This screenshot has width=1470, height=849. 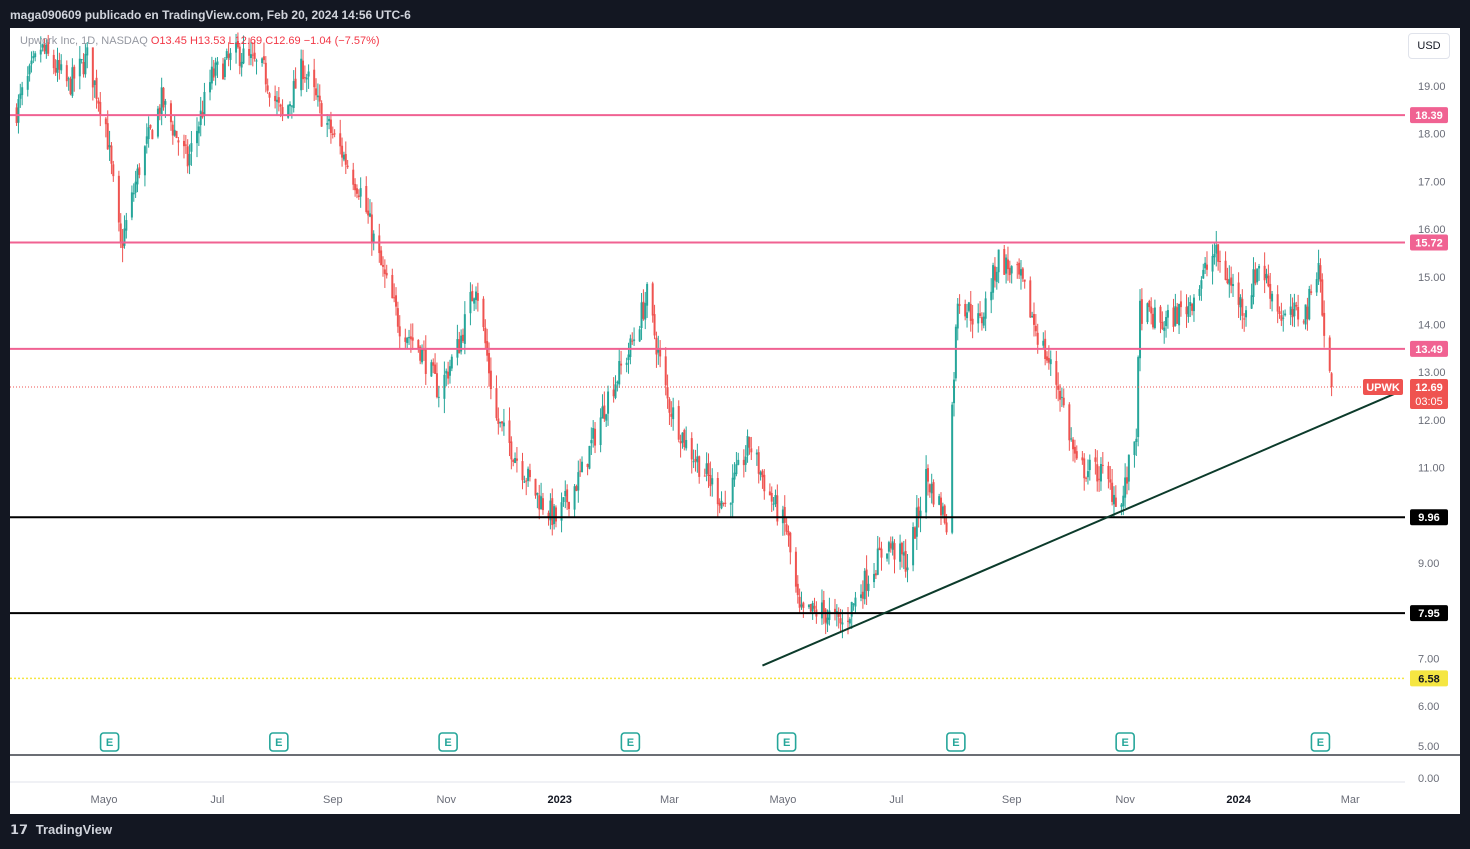 I want to click on level-tag-bg, so click(x=1429, y=115).